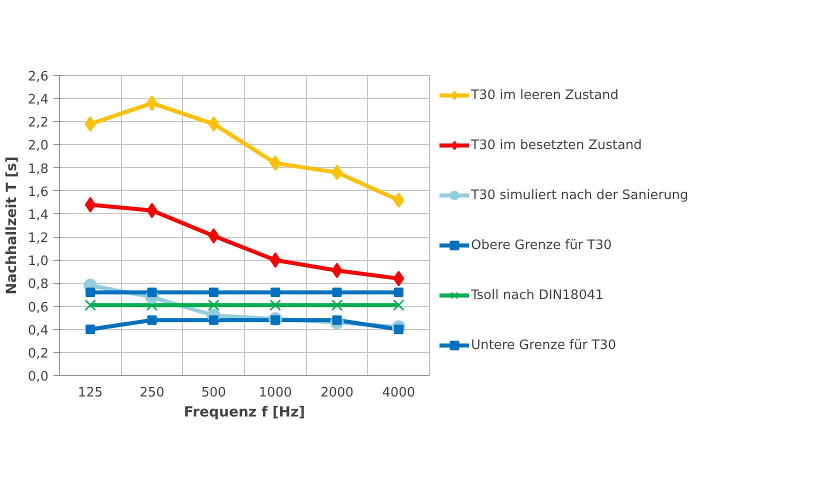  What do you see at coordinates (38, 100) in the screenshot?
I see `y-tick-label: 2,4` at bounding box center [38, 100].